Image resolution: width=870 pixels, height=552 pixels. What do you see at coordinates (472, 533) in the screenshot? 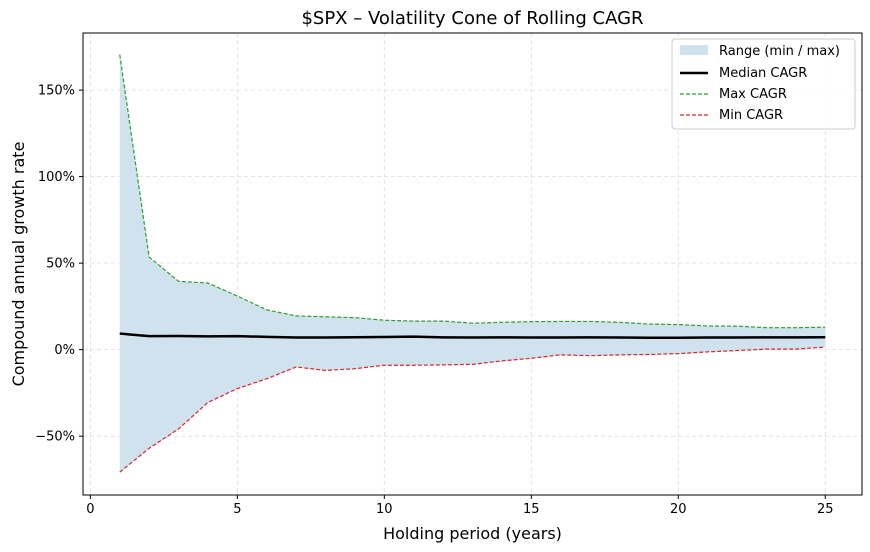
I see `x-axis-title: Holding period (years)` at bounding box center [472, 533].